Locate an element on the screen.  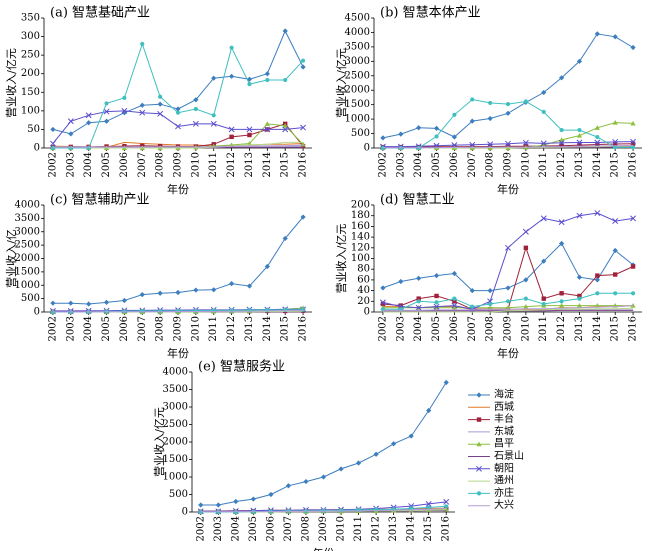
x-tick-label: 2014 is located at coordinates (597, 164).